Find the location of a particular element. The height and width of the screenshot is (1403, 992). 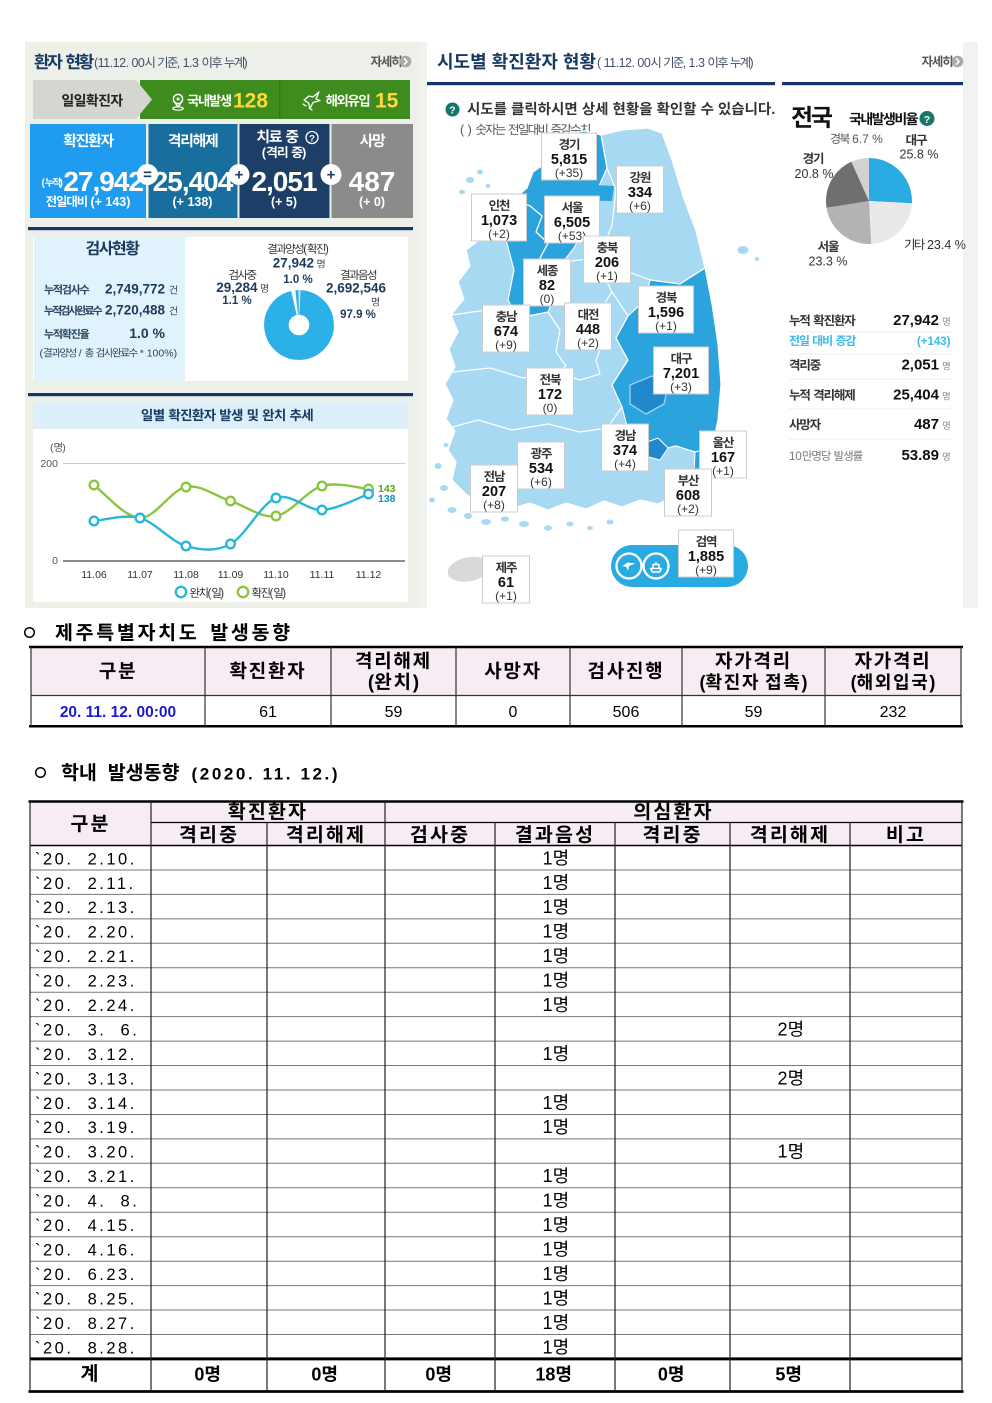

svg-text: (+4) is located at coordinates (625, 464).